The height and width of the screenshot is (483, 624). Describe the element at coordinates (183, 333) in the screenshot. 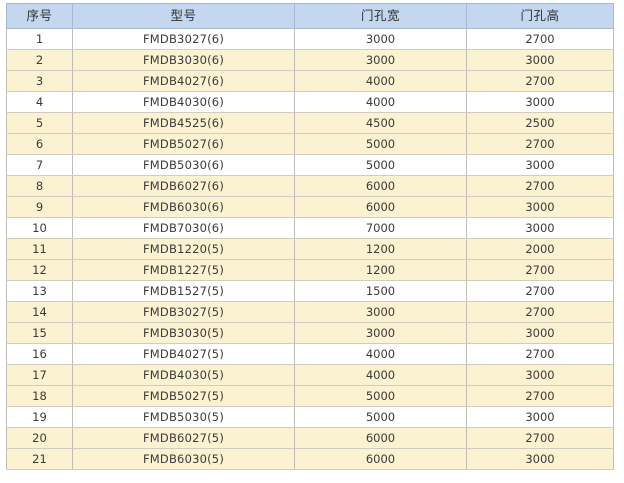

I see `cell-model: FMDB3030(5)` at that location.